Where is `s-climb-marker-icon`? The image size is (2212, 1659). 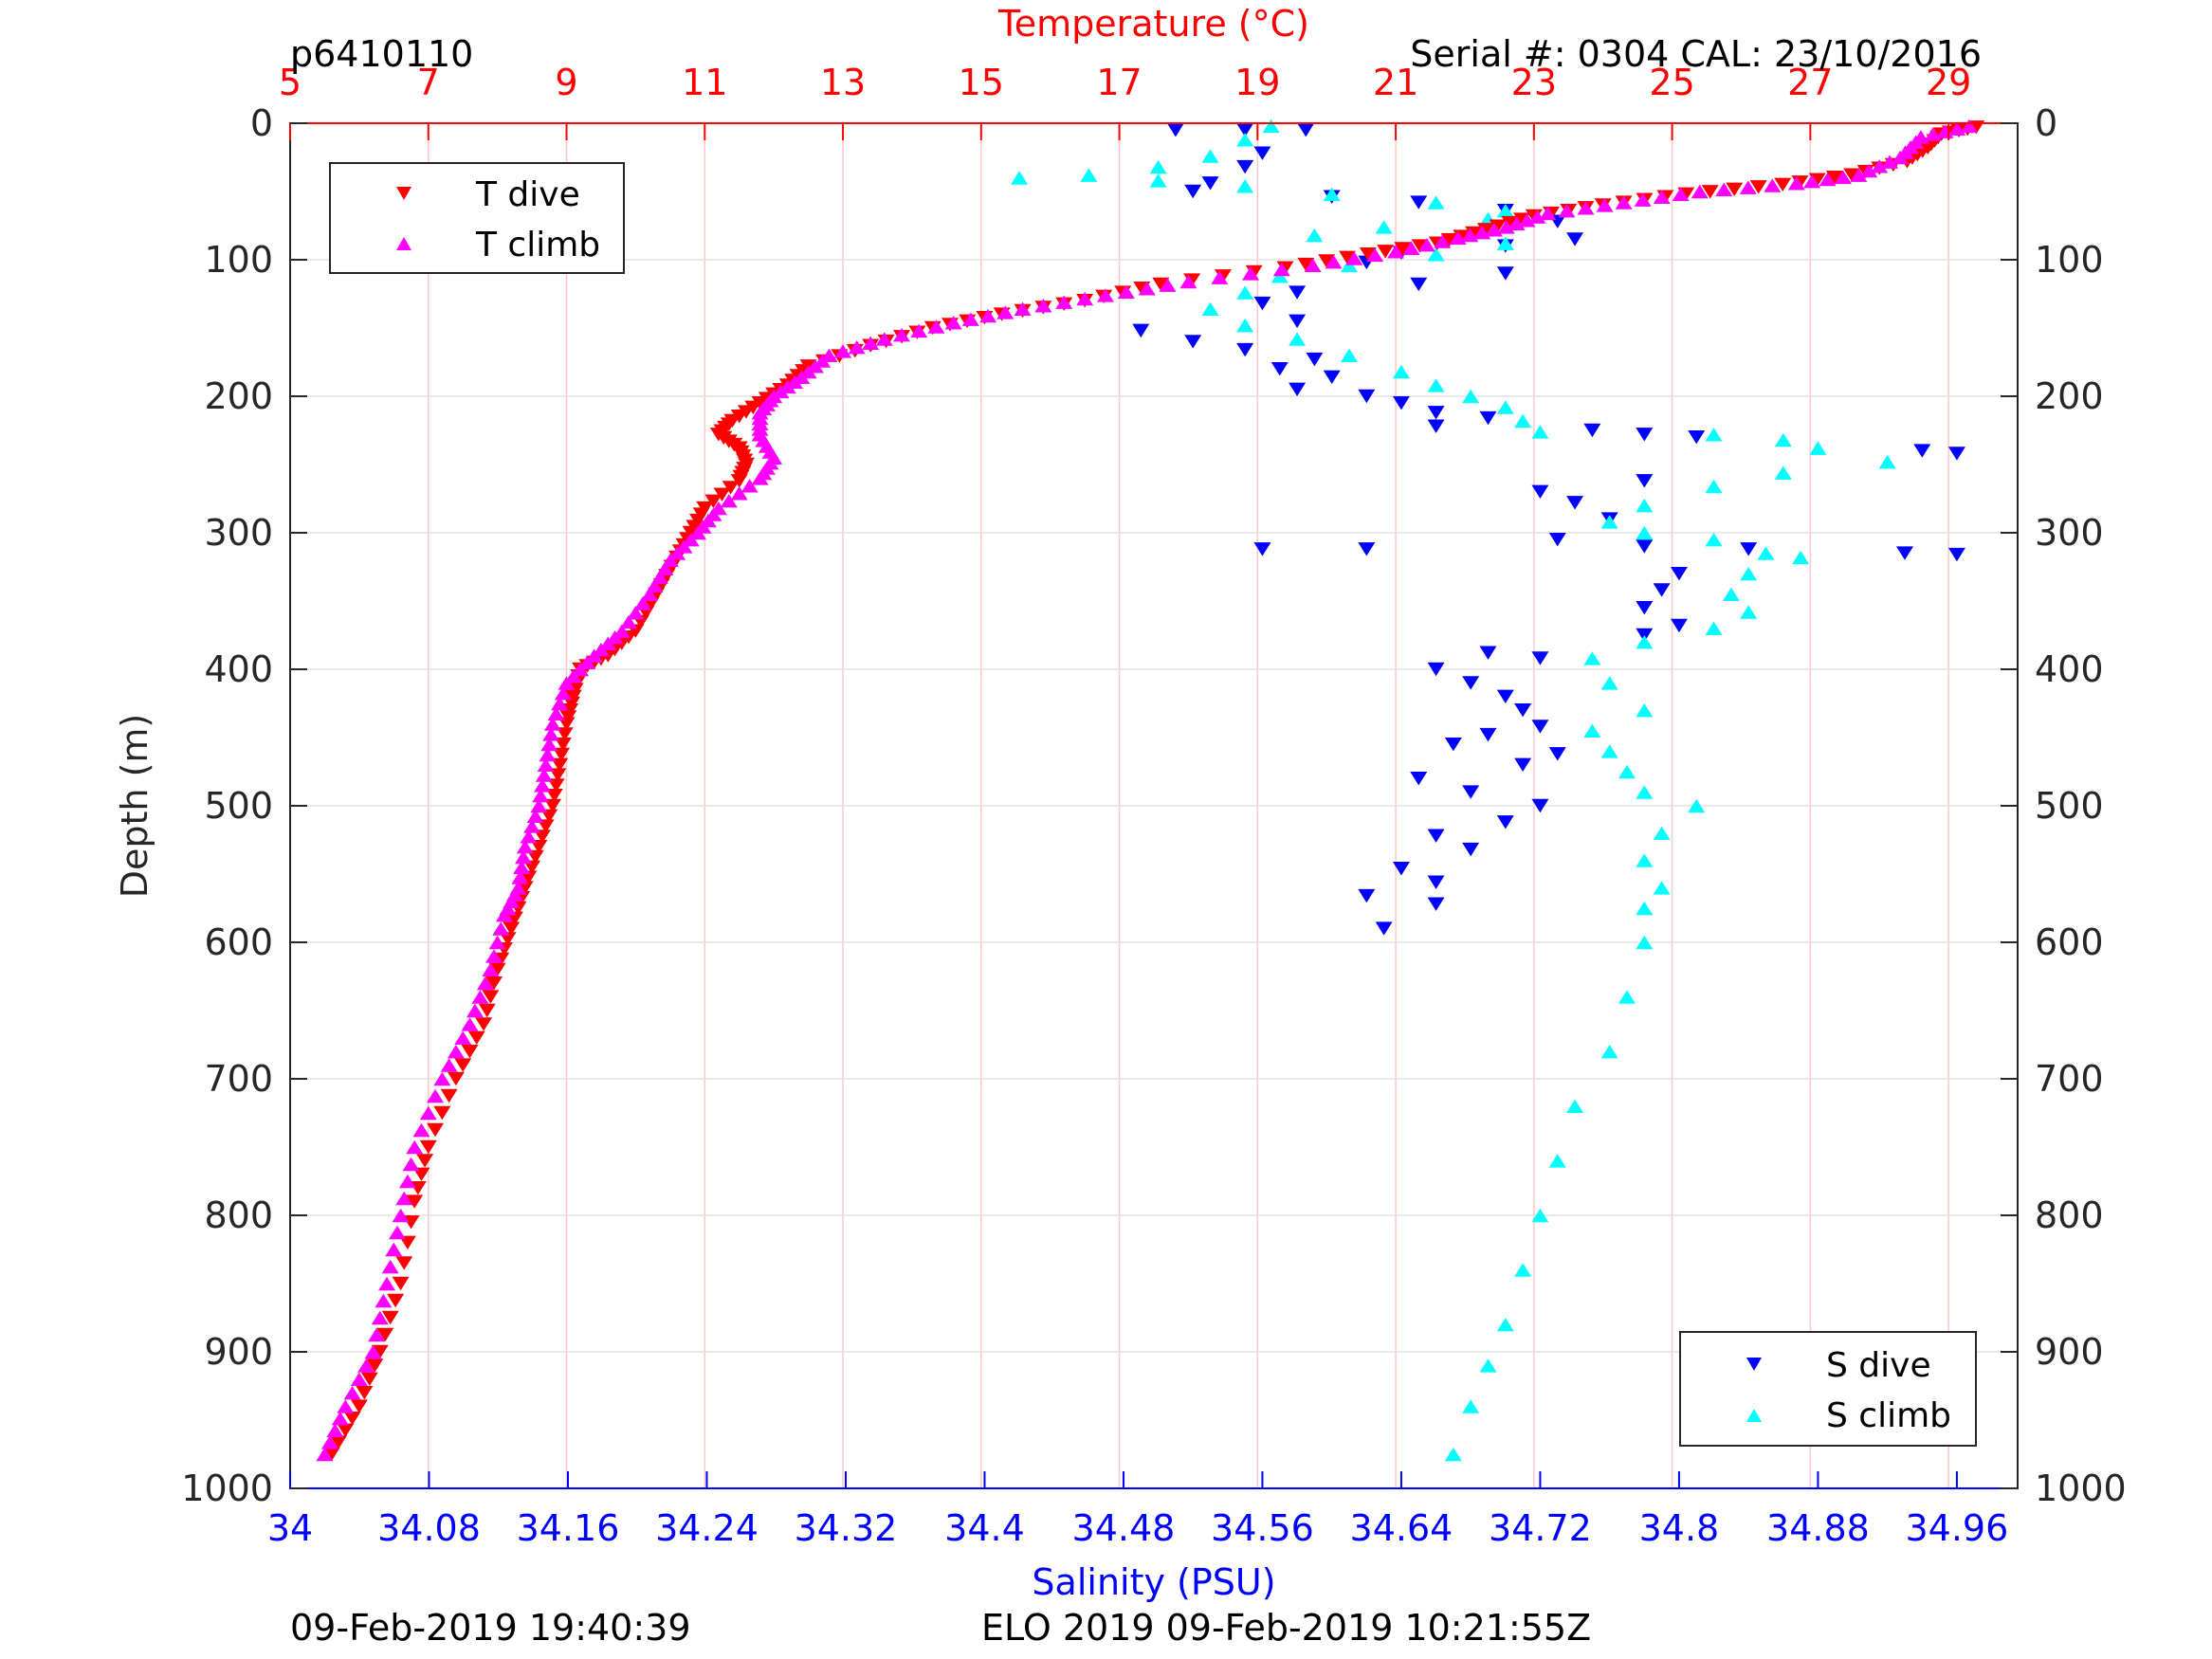 s-climb-marker-icon is located at coordinates (1754, 1415).